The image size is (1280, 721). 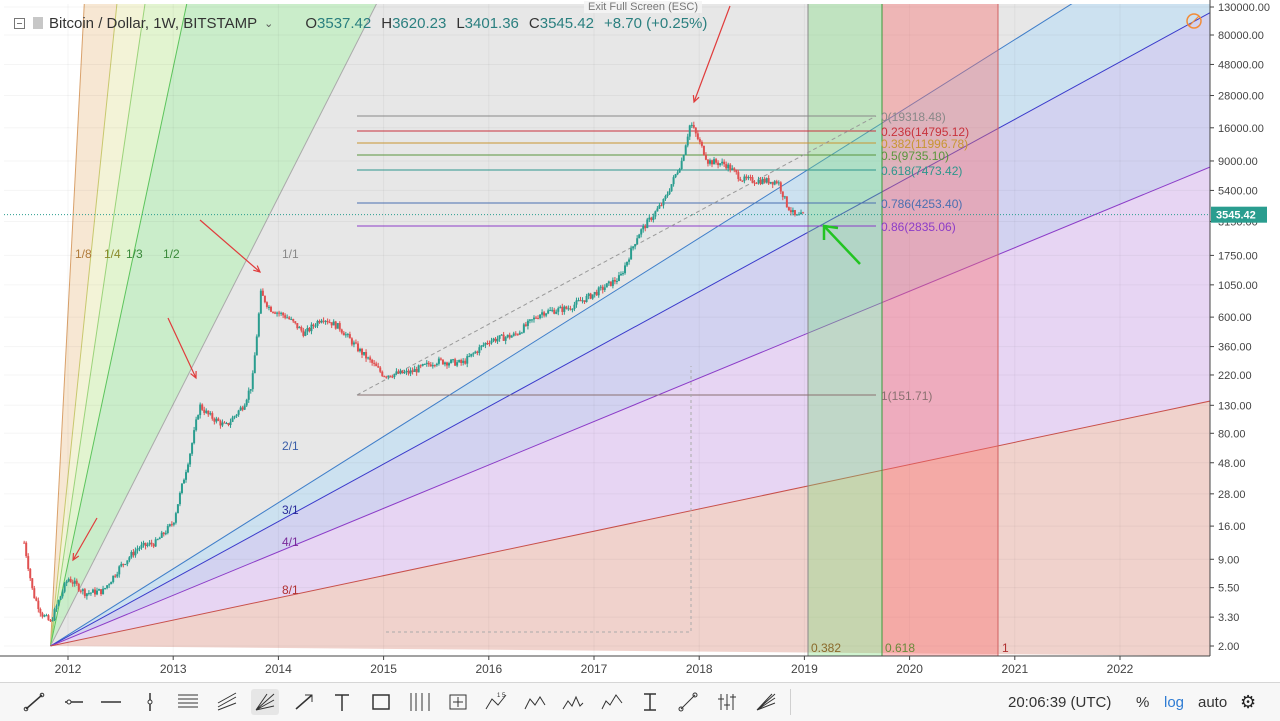 I want to click on parallel-channel-icon, so click(x=188, y=702).